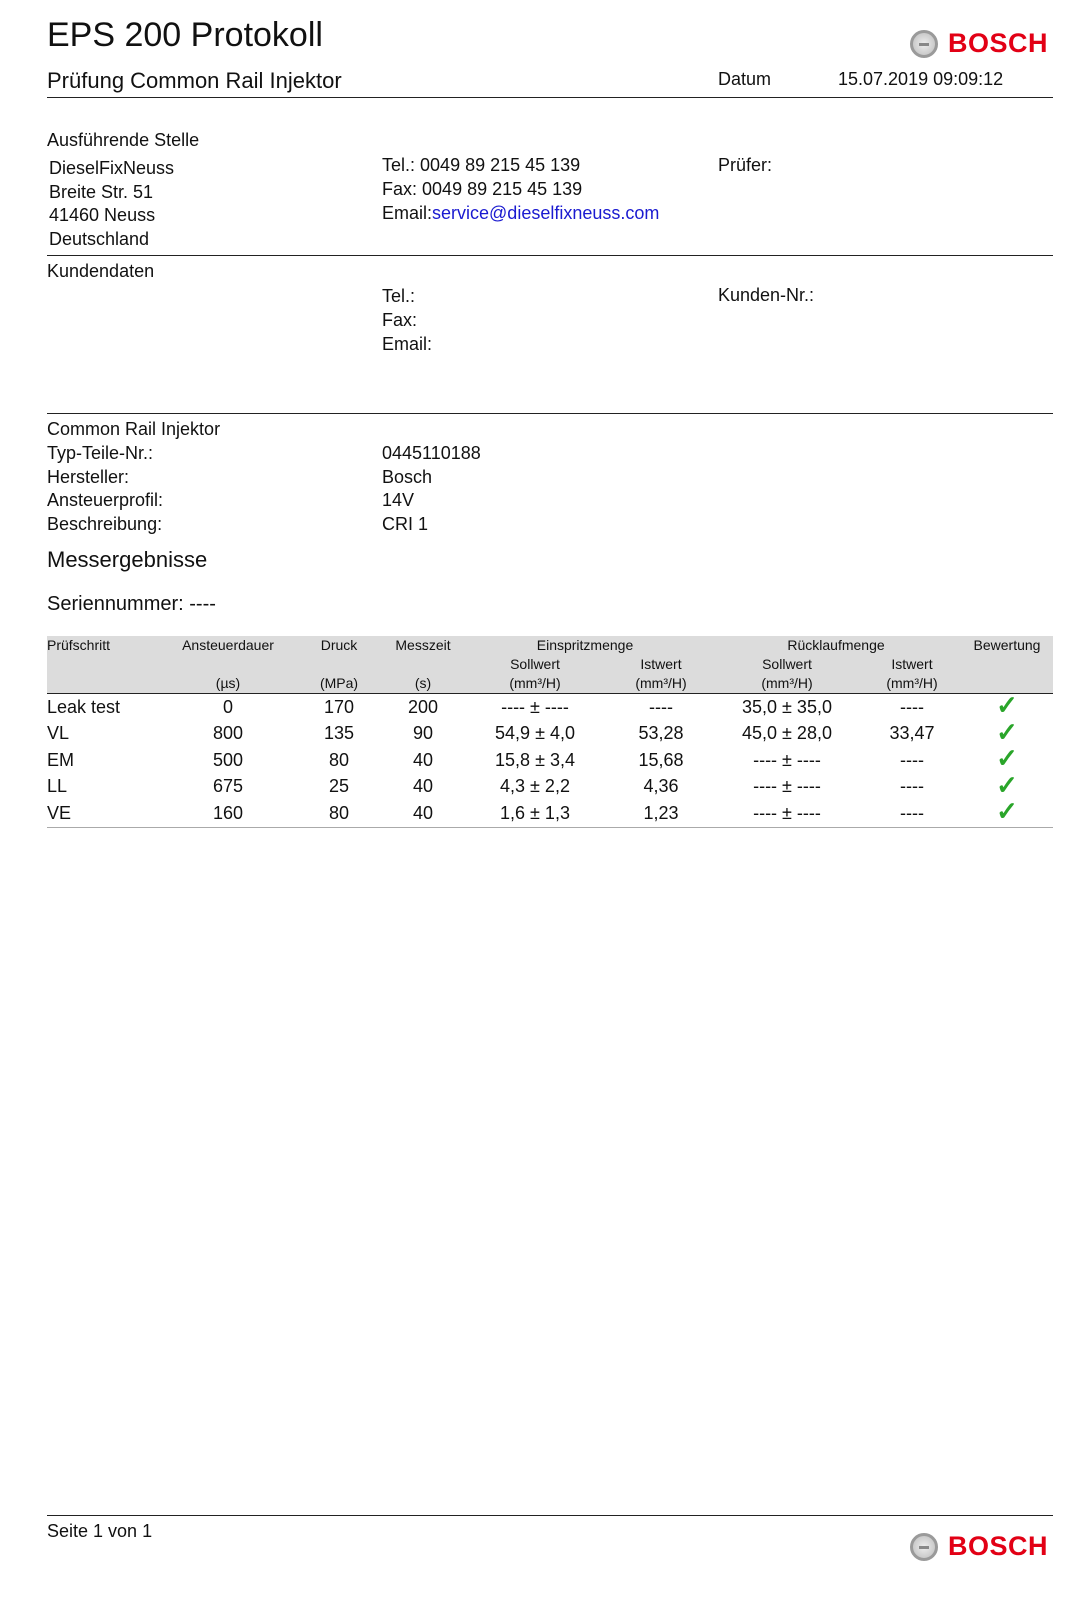 Image resolution: width=1090 pixels, height=1600 pixels. Describe the element at coordinates (84, 706) in the screenshot. I see `table-cell: Leak test` at that location.